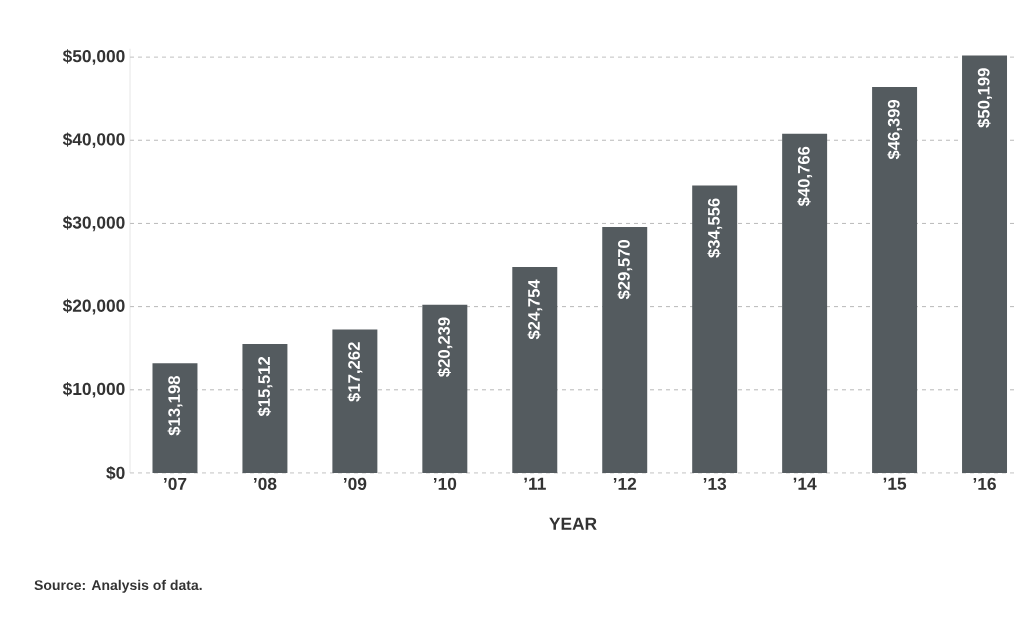  I want to click on y-tick-label: $10,000, so click(93, 390).